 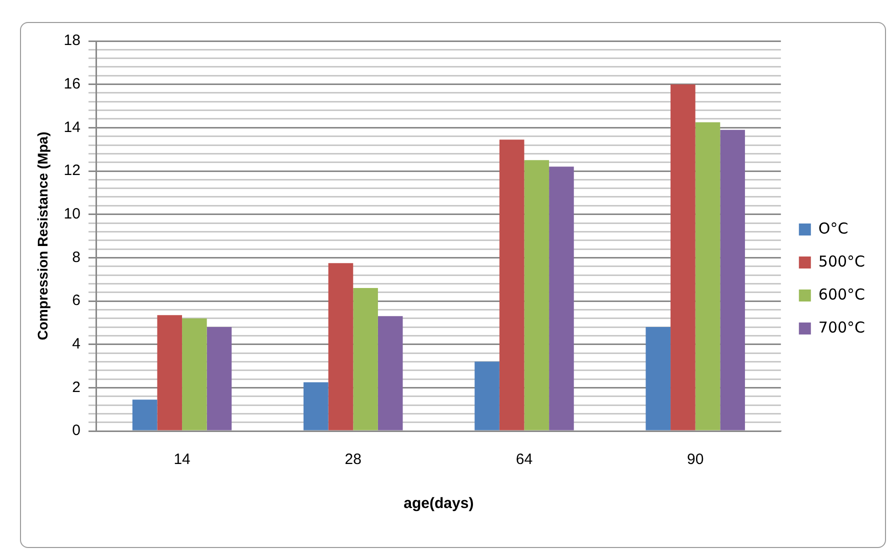 I want to click on legend-label: 700°C, so click(x=842, y=327).